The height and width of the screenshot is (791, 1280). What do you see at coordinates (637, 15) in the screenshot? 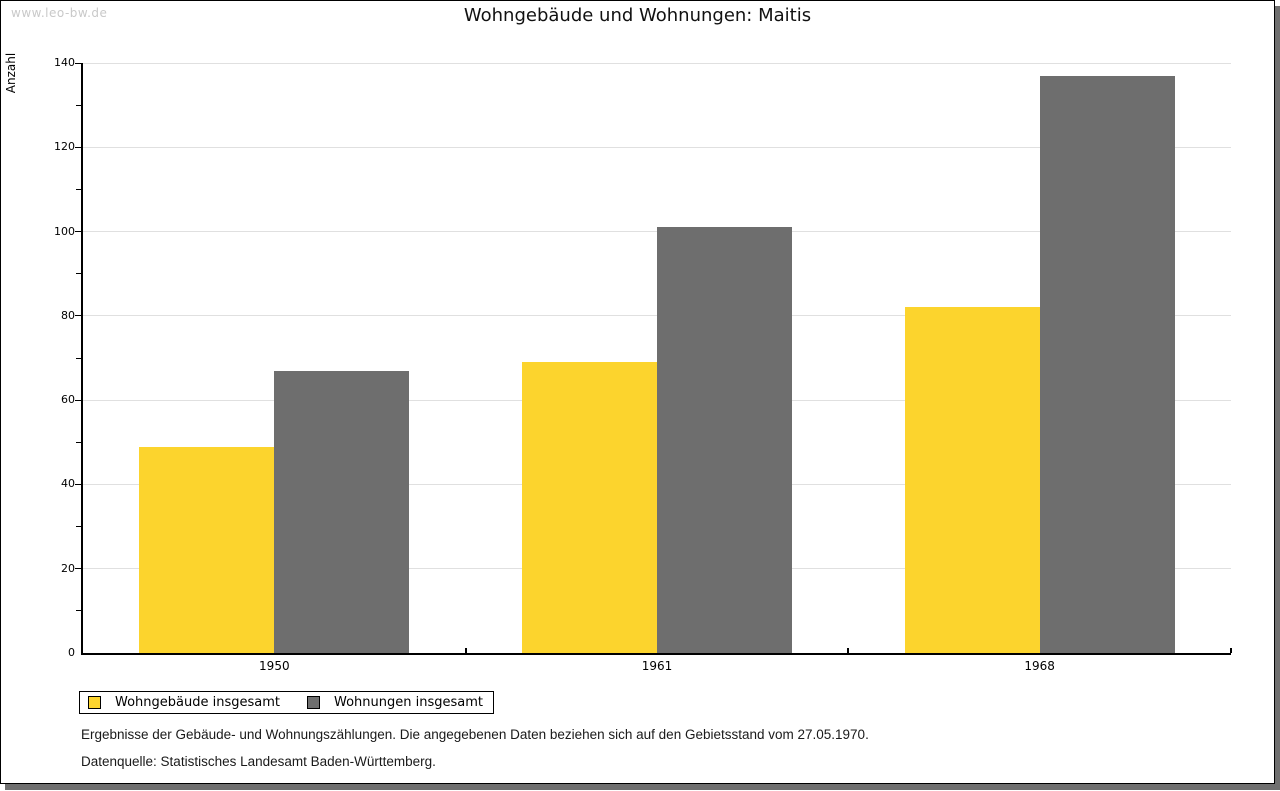
I see `chart-title: Wohngebäude und Wohnungen: Maitis` at bounding box center [637, 15].